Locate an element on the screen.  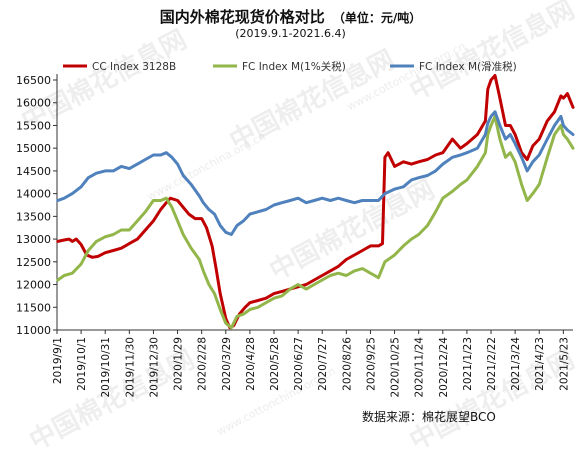
x-tick-label: 2020/11/24 is located at coordinates (420, 367).